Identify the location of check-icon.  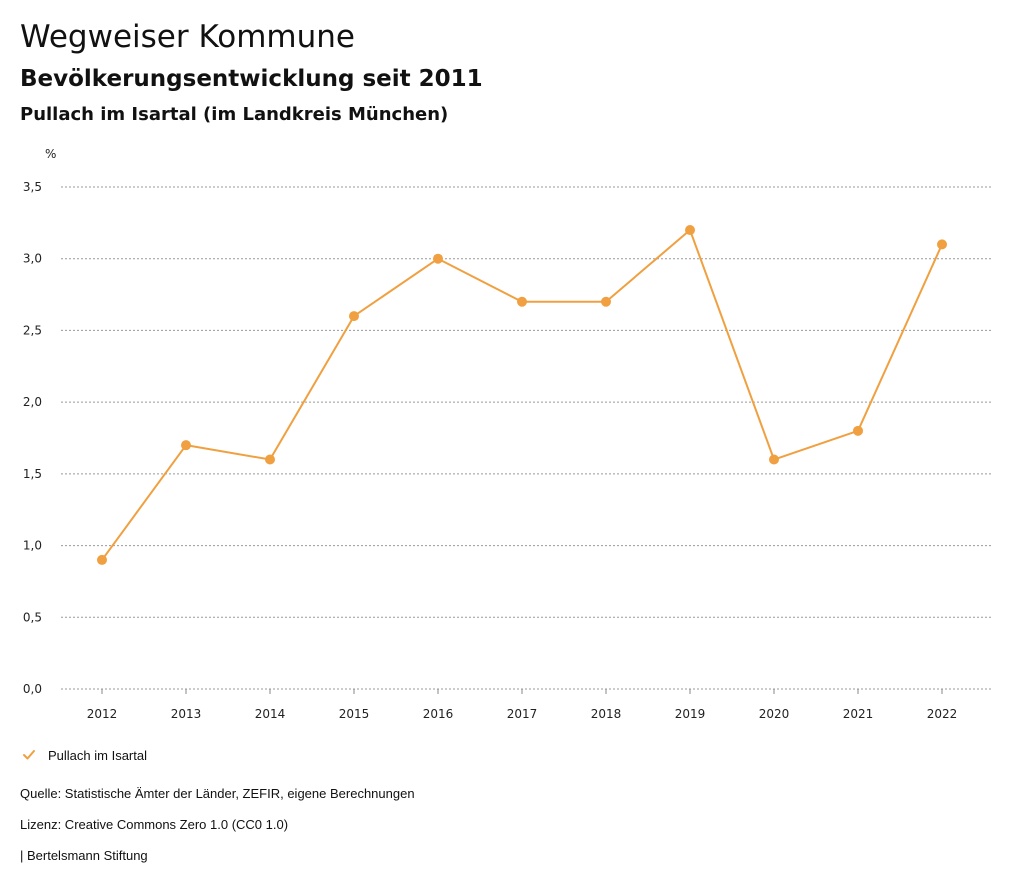
(29, 755).